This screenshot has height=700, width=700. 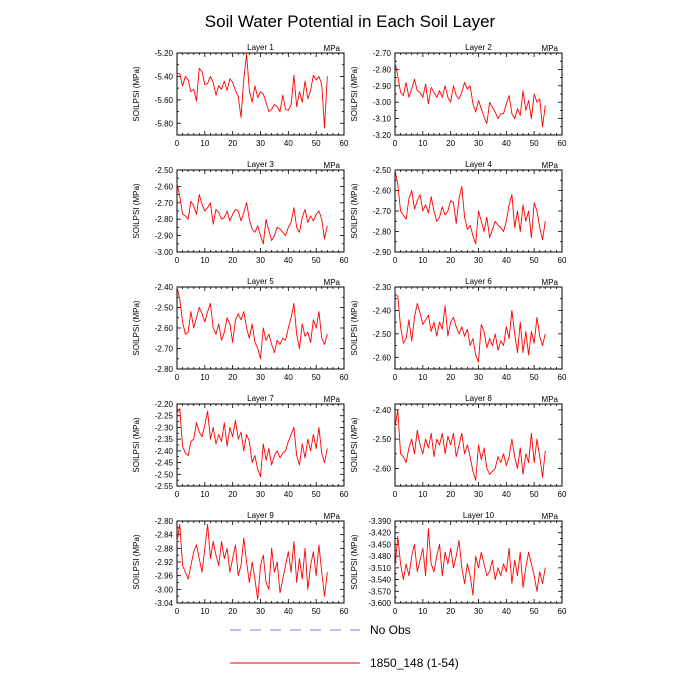 I want to click on y-tick-label: -3.420, so click(x=379, y=533).